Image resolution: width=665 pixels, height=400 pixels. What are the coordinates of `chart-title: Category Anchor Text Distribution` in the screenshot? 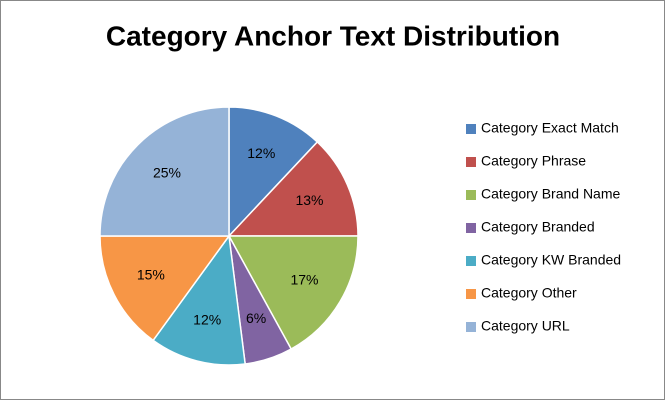 It's located at (333, 35).